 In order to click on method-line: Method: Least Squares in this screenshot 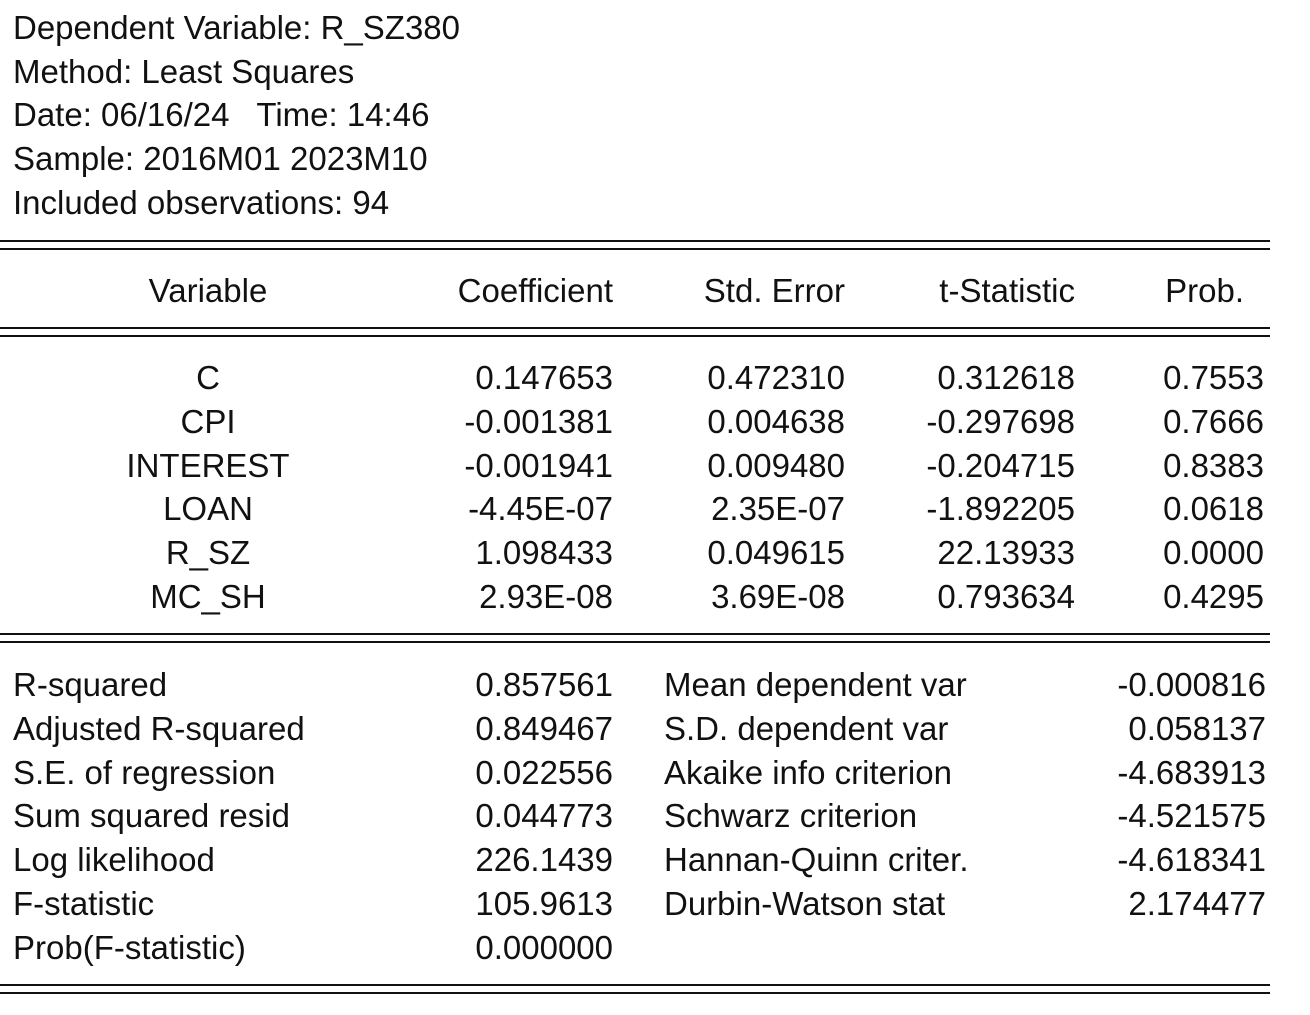, I will do `click(184, 71)`.